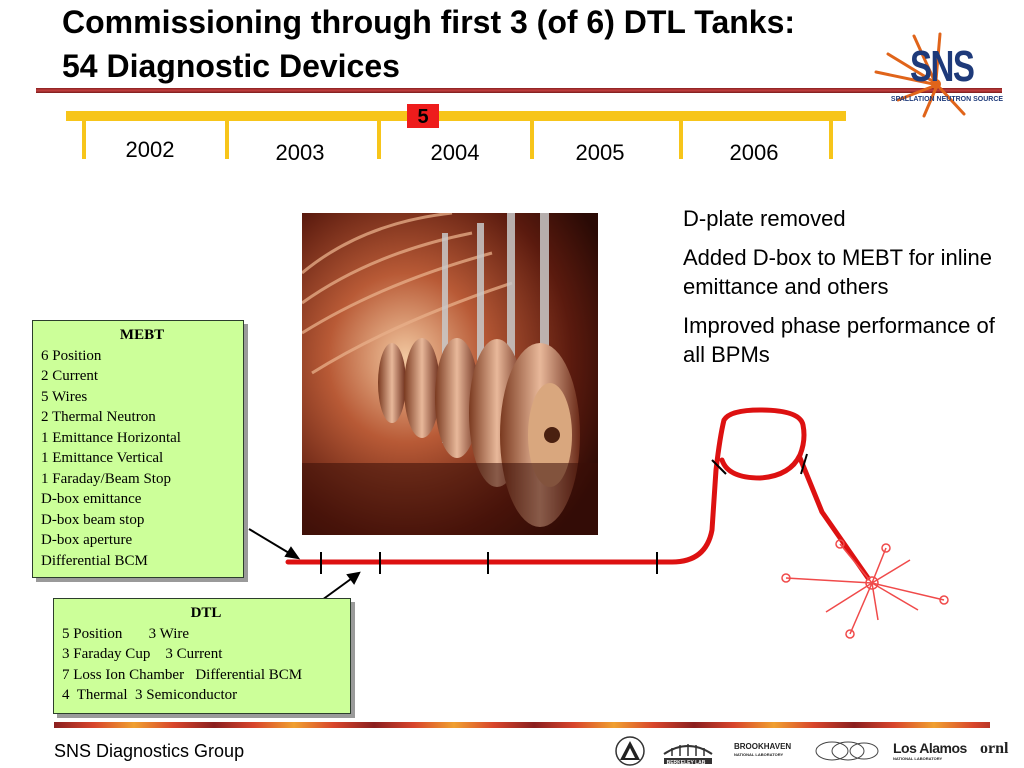 The width and height of the screenshot is (1024, 768). I want to click on mebt-item: 6 Position, so click(71, 355).